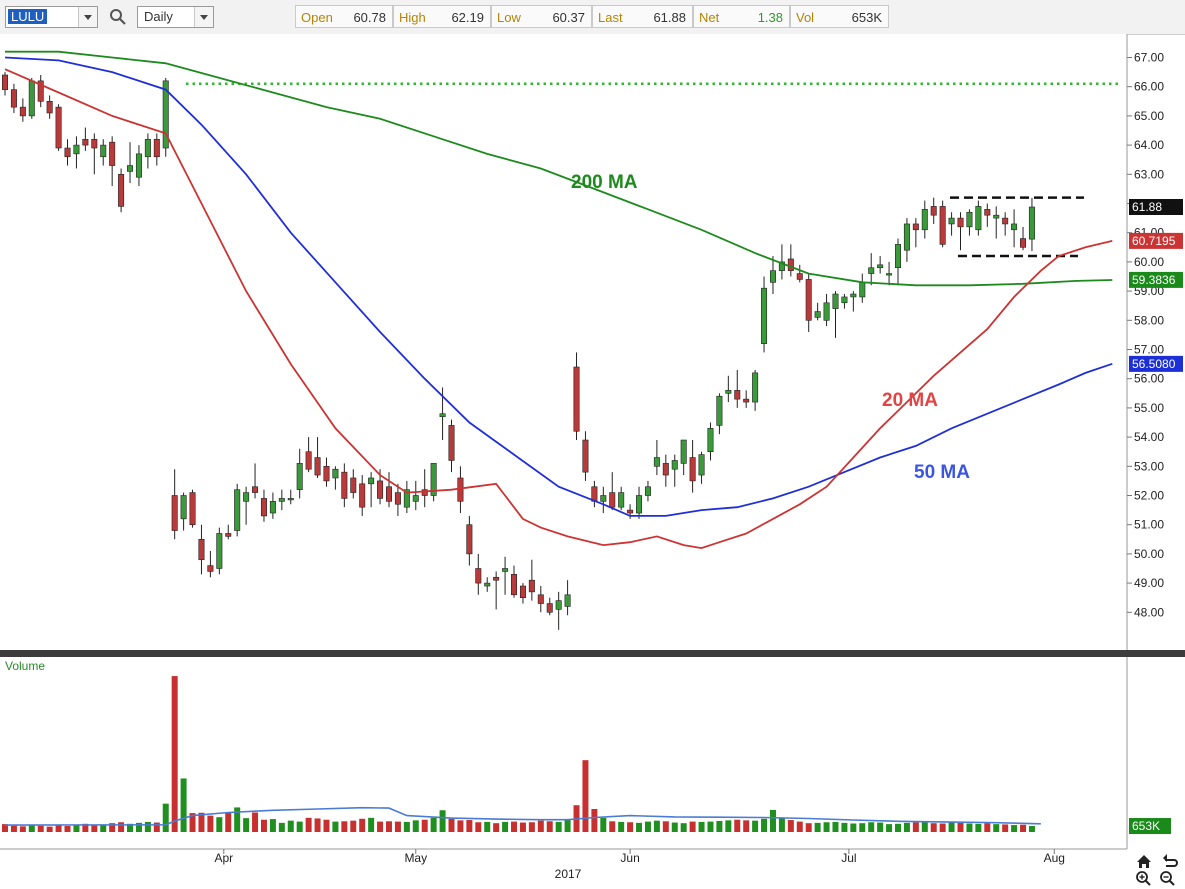 Image resolution: width=1185 pixels, height=889 pixels. What do you see at coordinates (1144, 861) in the screenshot?
I see `home-button` at bounding box center [1144, 861].